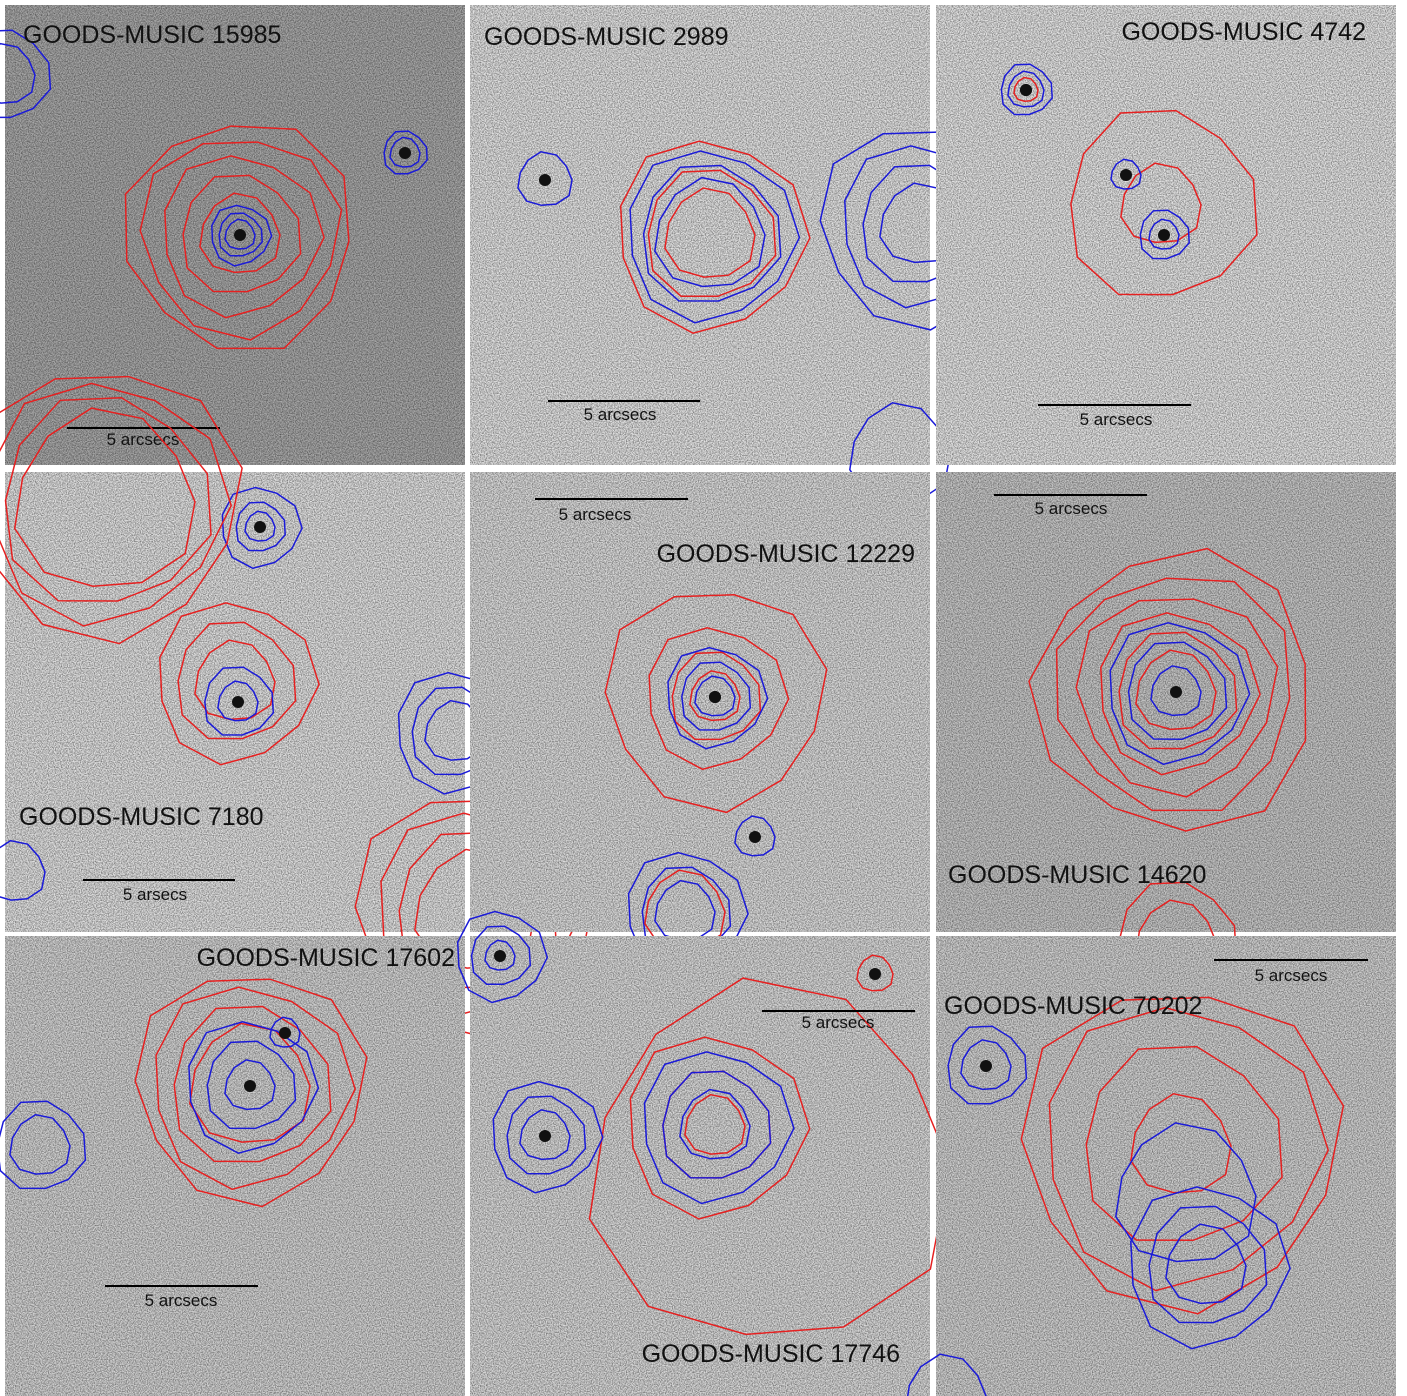 The image size is (1407, 1396). Describe the element at coordinates (1073, 1006) in the screenshot. I see `panel-label: GOODS-MUSIC 70202` at that location.